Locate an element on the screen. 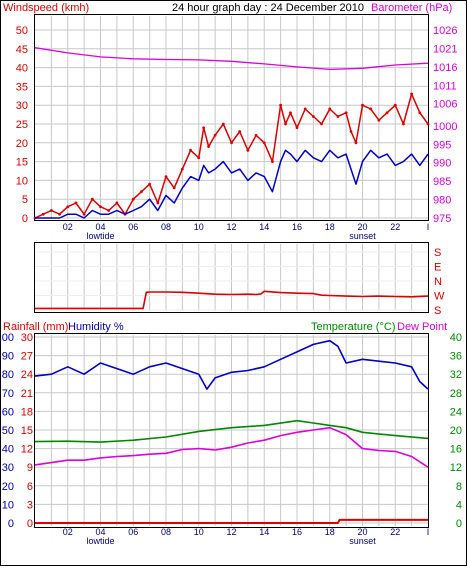  temperature-tick-label: 12 is located at coordinates (456, 468).